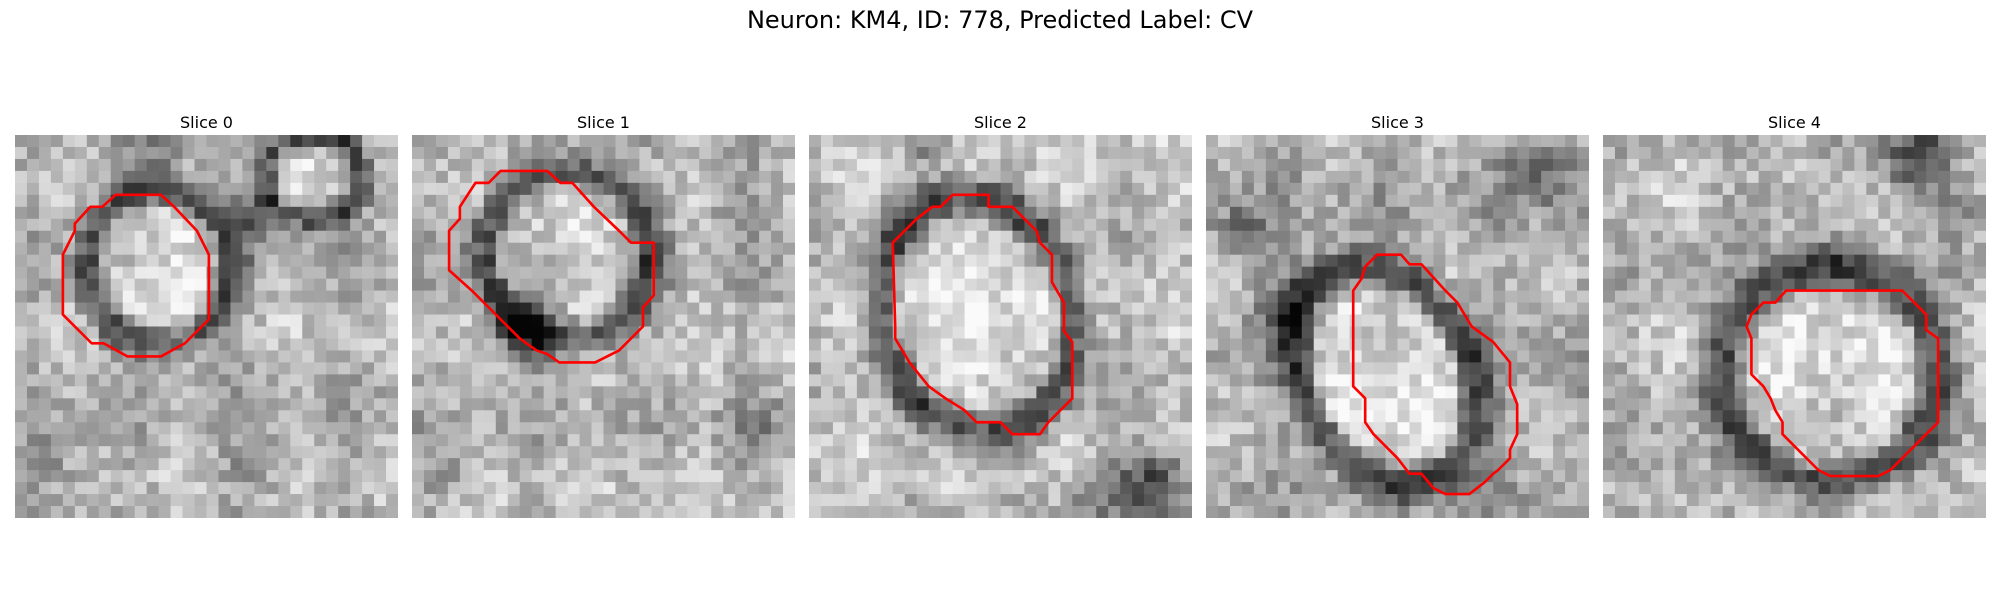 This screenshot has width=2000, height=600. I want to click on slice-title: Slice 2, so click(1000, 122).